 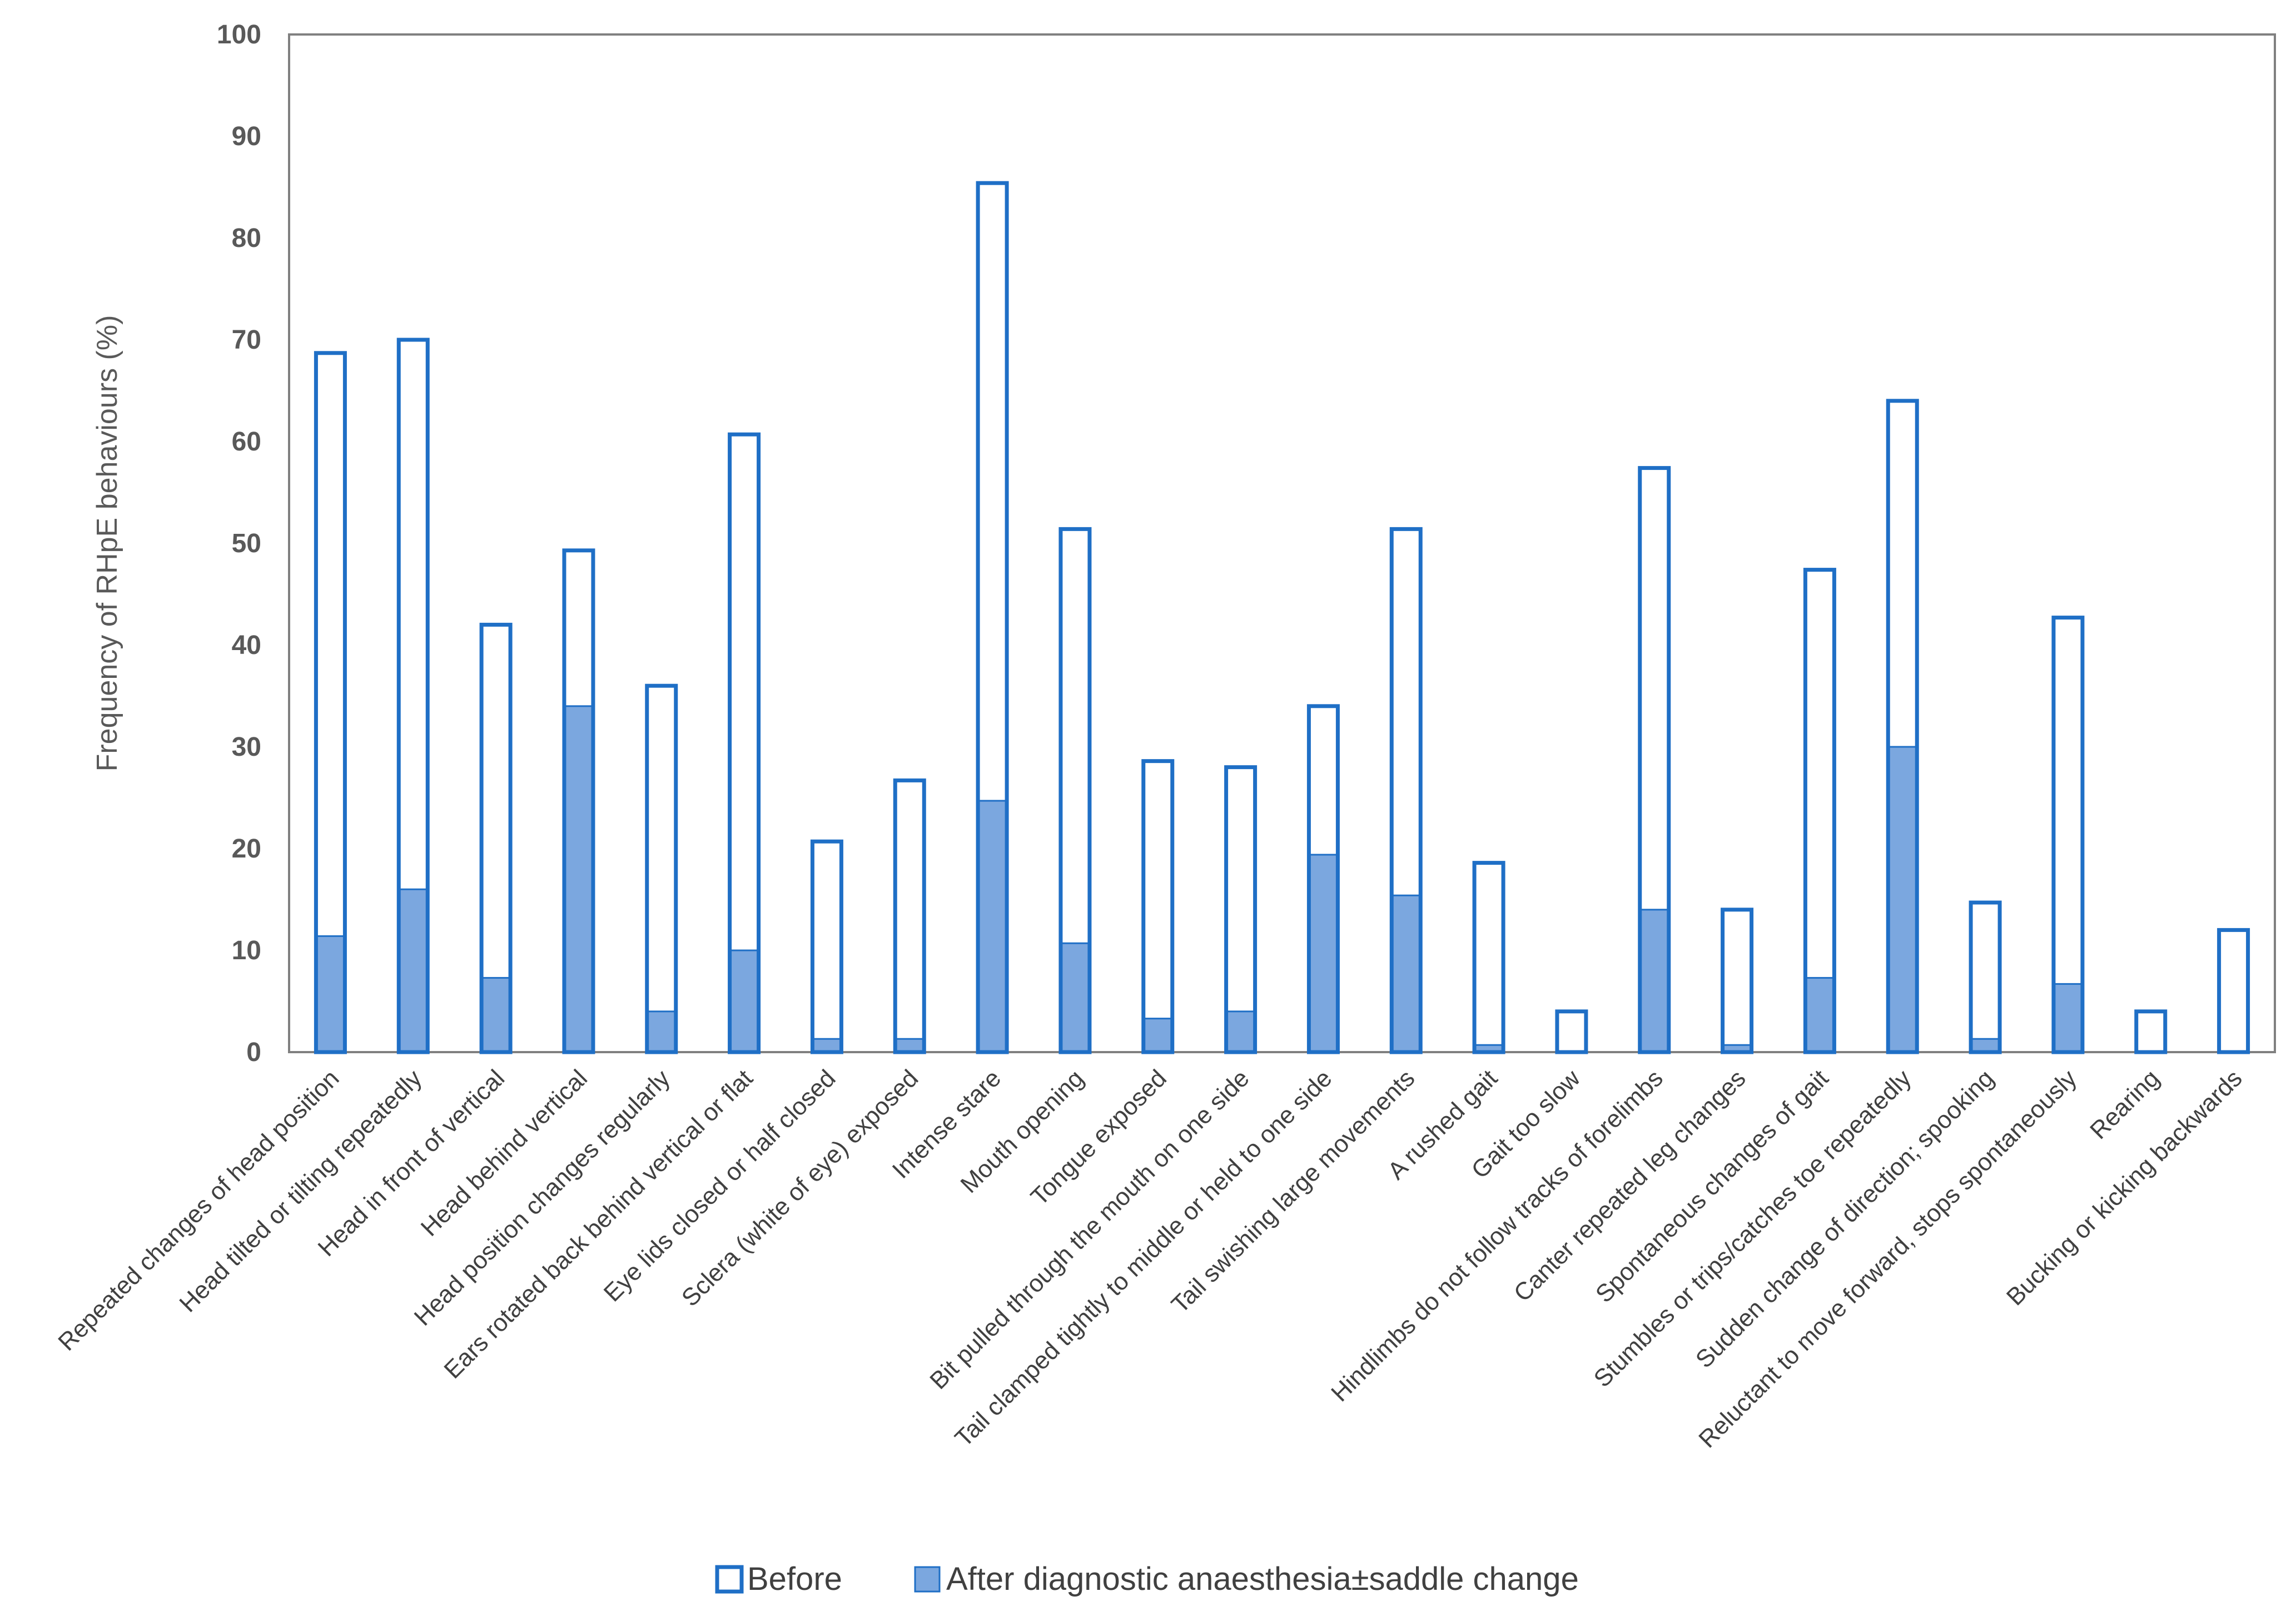 What do you see at coordinates (253, 1052) in the screenshot?
I see `y-tick-label: 0` at bounding box center [253, 1052].